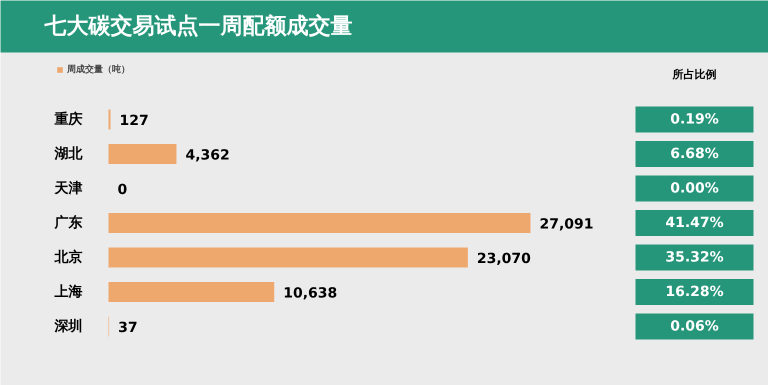  Describe the element at coordinates (694, 258) in the screenshot. I see `text: 35.32%` at that location.